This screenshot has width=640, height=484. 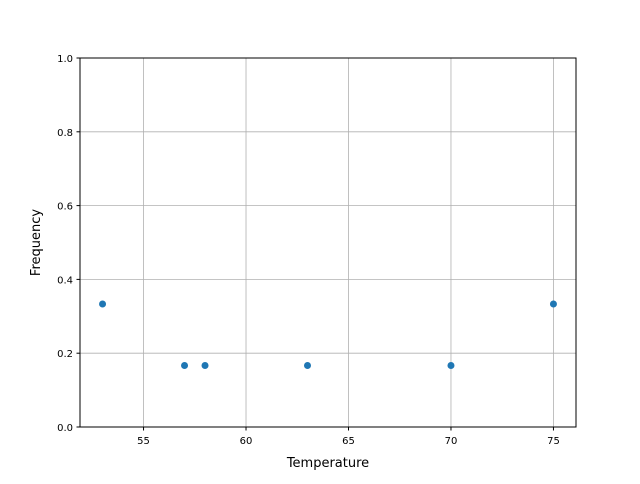 I want to click on data-points, so click(x=328, y=334).